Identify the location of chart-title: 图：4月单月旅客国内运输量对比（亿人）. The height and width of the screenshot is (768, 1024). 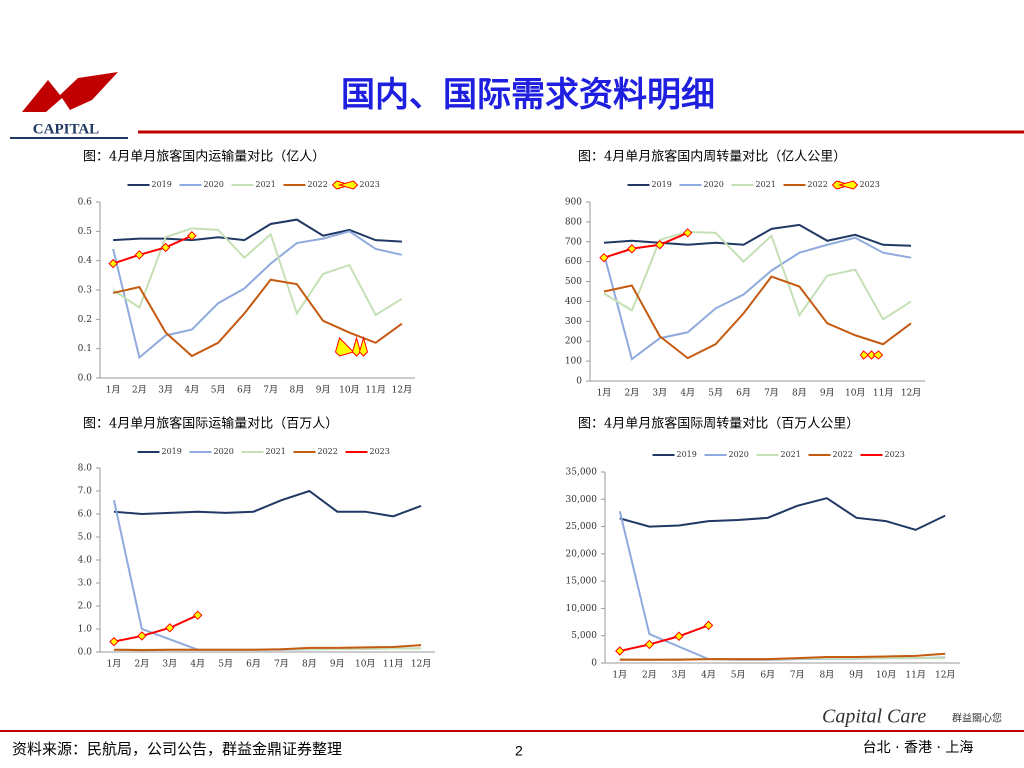
(204, 157).